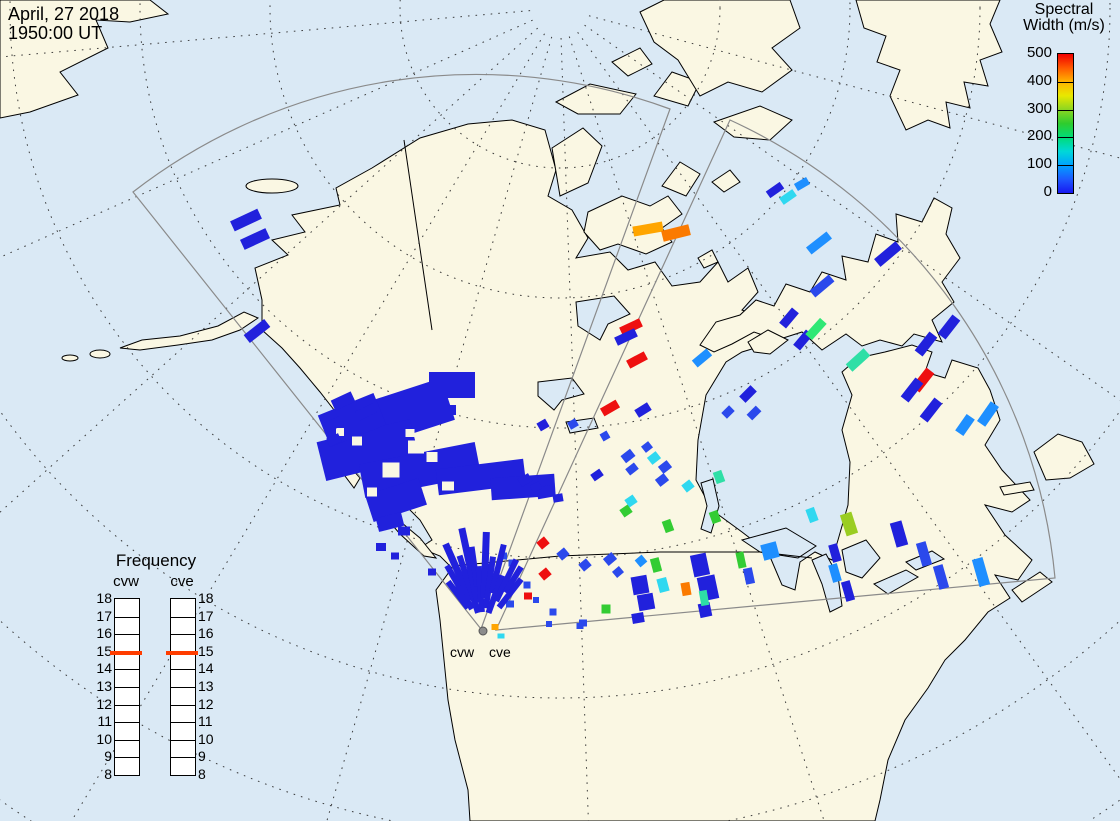 The image size is (1120, 821). What do you see at coordinates (1064, 9) in the screenshot?
I see `colorbar-title-line1: Spectral` at bounding box center [1064, 9].